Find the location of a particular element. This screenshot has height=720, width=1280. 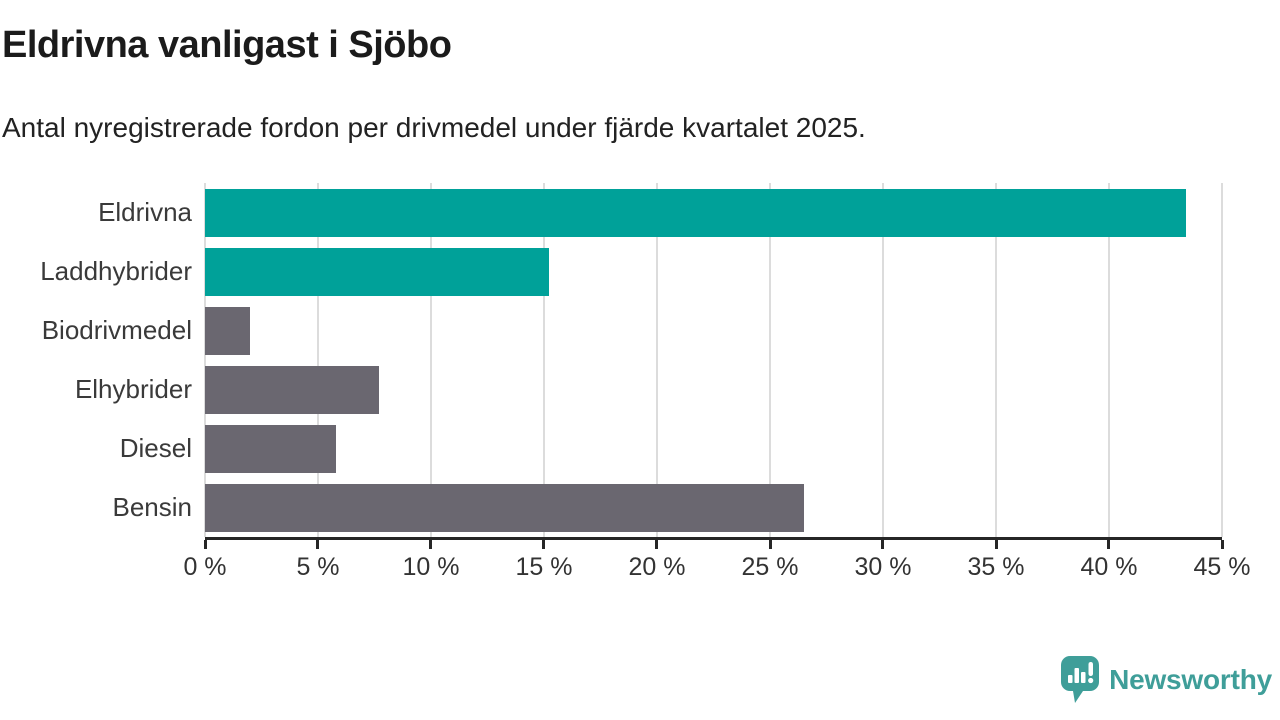

page-title: Eldrivna vanligast i Sjöbo is located at coordinates (227, 45).